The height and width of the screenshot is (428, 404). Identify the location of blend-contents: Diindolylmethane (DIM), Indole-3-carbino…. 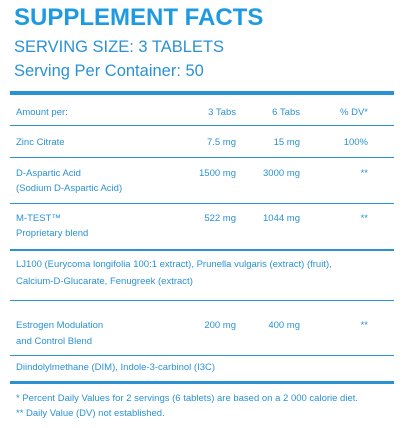
(115, 367).